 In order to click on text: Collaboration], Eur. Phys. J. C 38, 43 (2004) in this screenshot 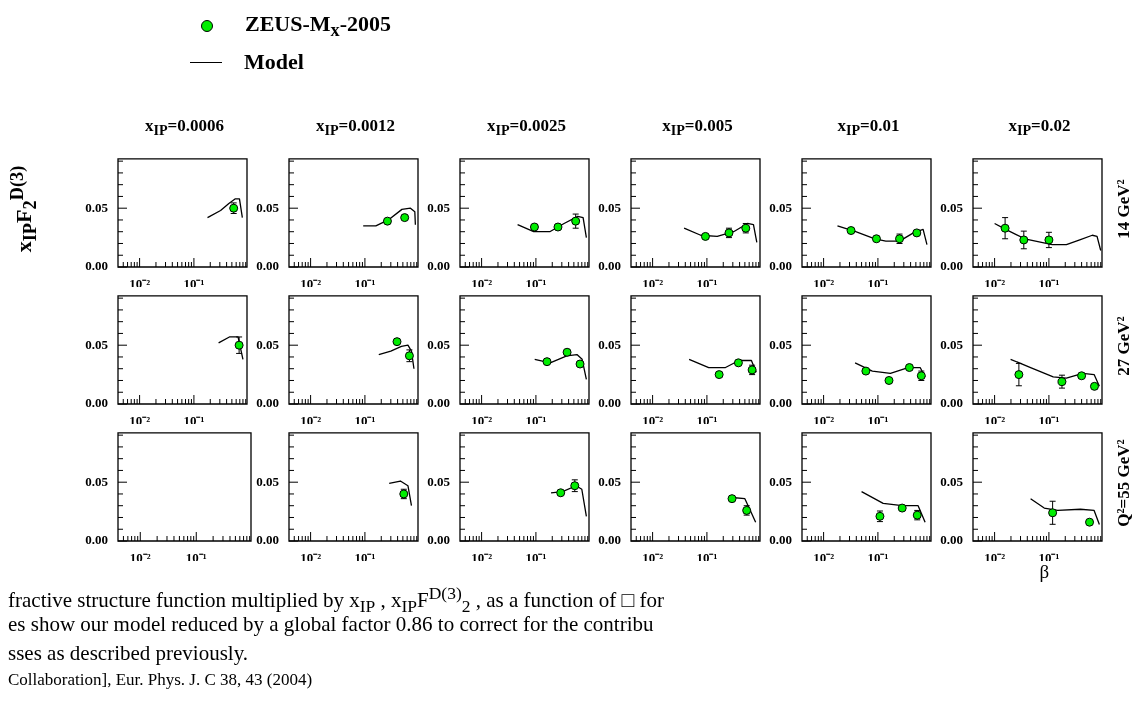, I will do `click(160, 680)`.